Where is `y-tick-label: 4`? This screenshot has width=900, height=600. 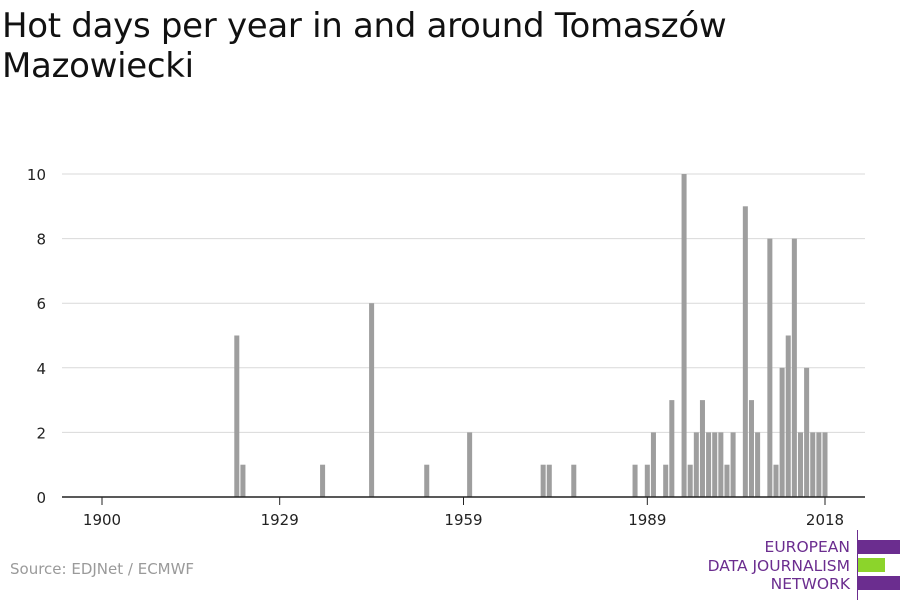
y-tick-label: 4 is located at coordinates (41, 369).